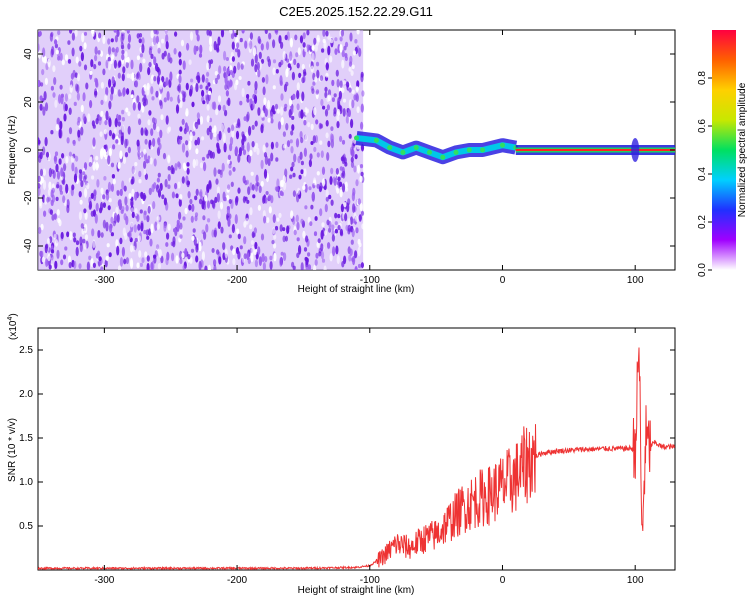 The image size is (750, 600). What do you see at coordinates (28, 102) in the screenshot?
I see `y-tick-label: 20` at bounding box center [28, 102].